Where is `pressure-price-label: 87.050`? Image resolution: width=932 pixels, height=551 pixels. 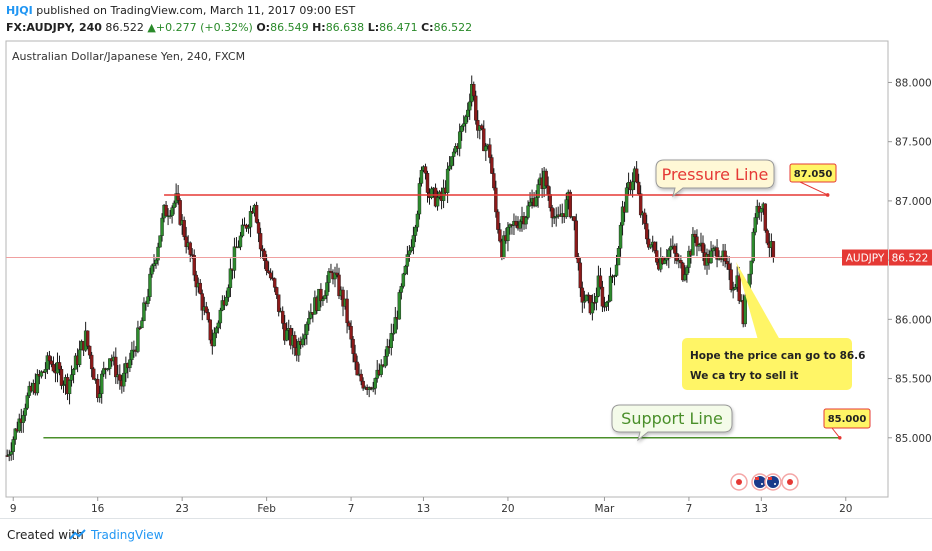 pressure-price-label: 87.050 is located at coordinates (813, 174).